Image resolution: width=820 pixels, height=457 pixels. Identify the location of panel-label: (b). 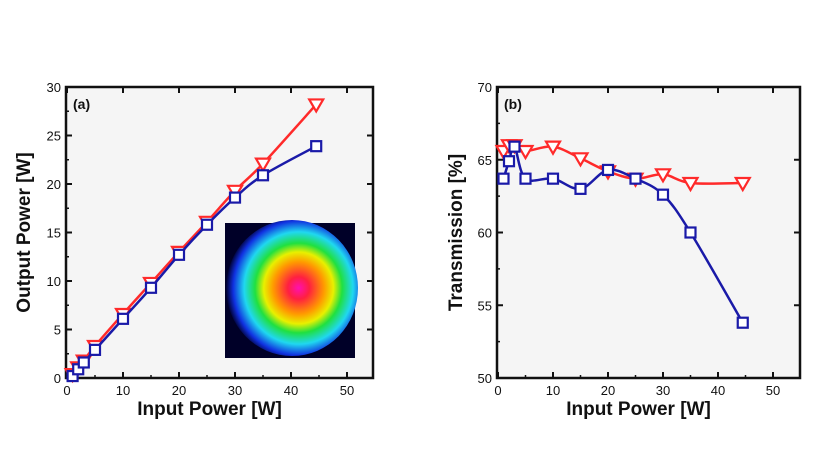
(513, 104).